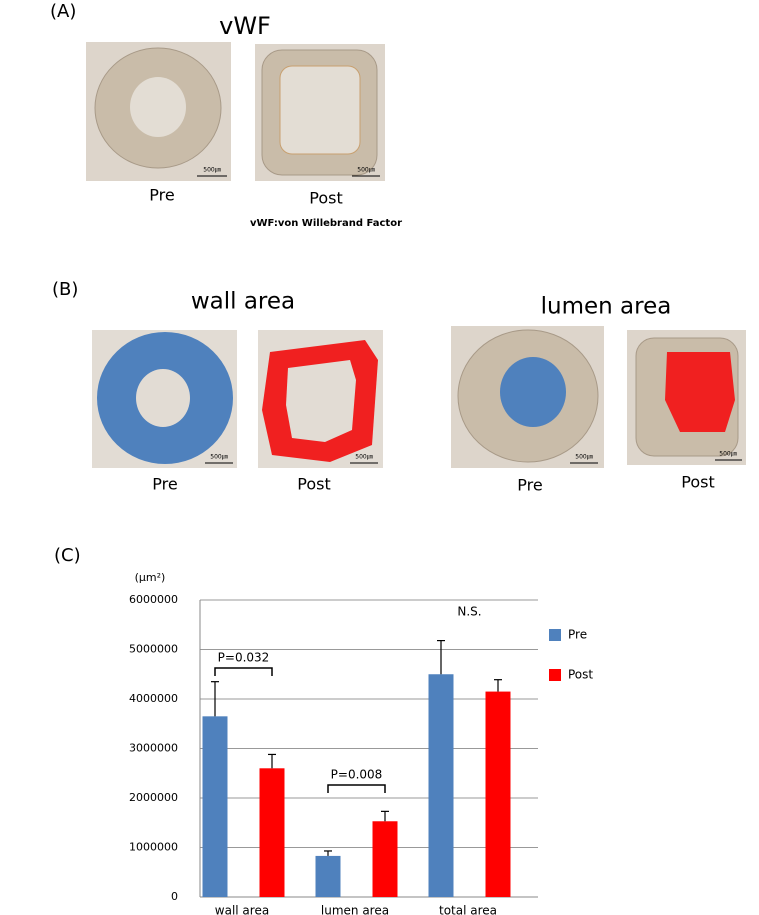  Describe the element at coordinates (357, 775) in the screenshot. I see `annotation: P=0.008` at that location.